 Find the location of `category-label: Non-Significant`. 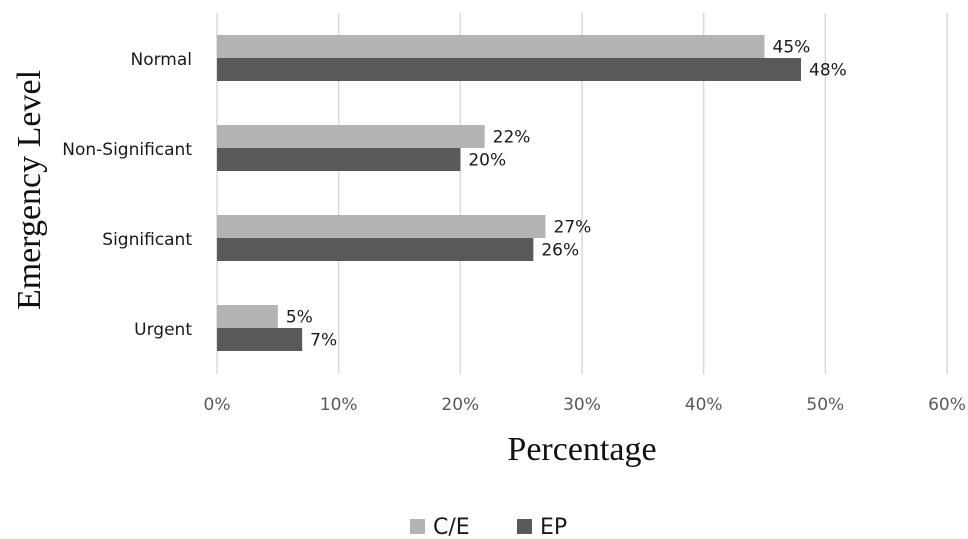

category-label: Non-Significant is located at coordinates (127, 150).